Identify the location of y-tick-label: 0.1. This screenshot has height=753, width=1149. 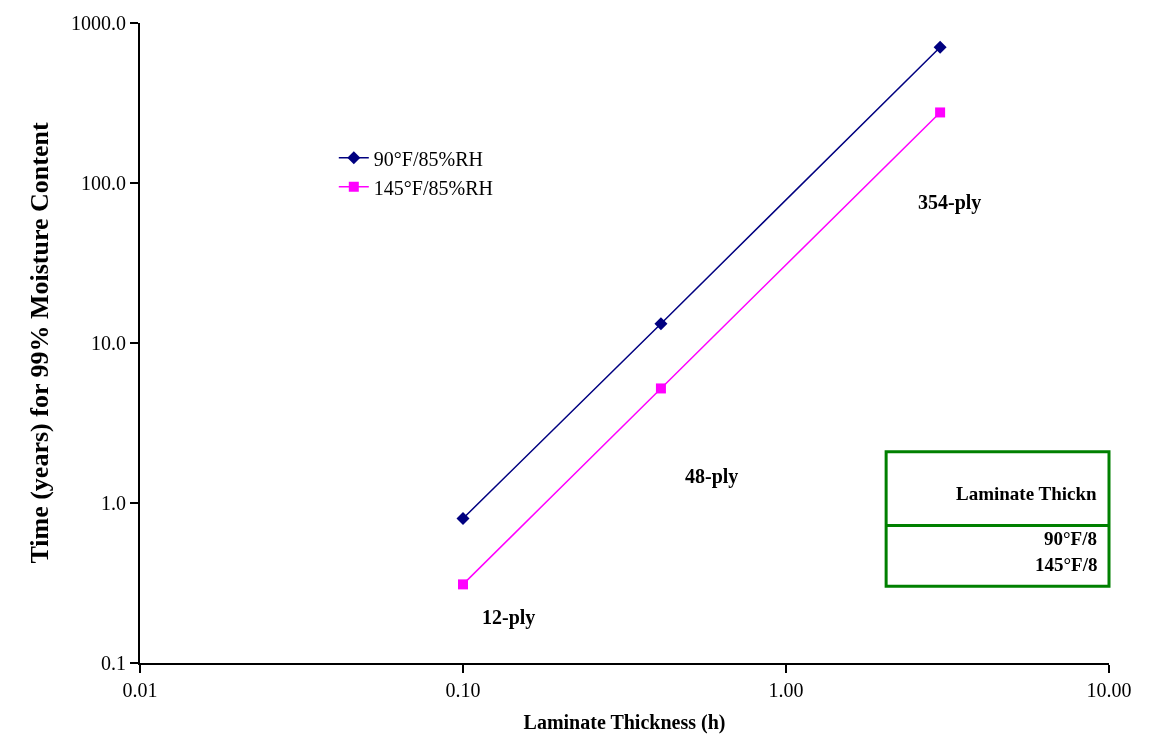
(113, 663).